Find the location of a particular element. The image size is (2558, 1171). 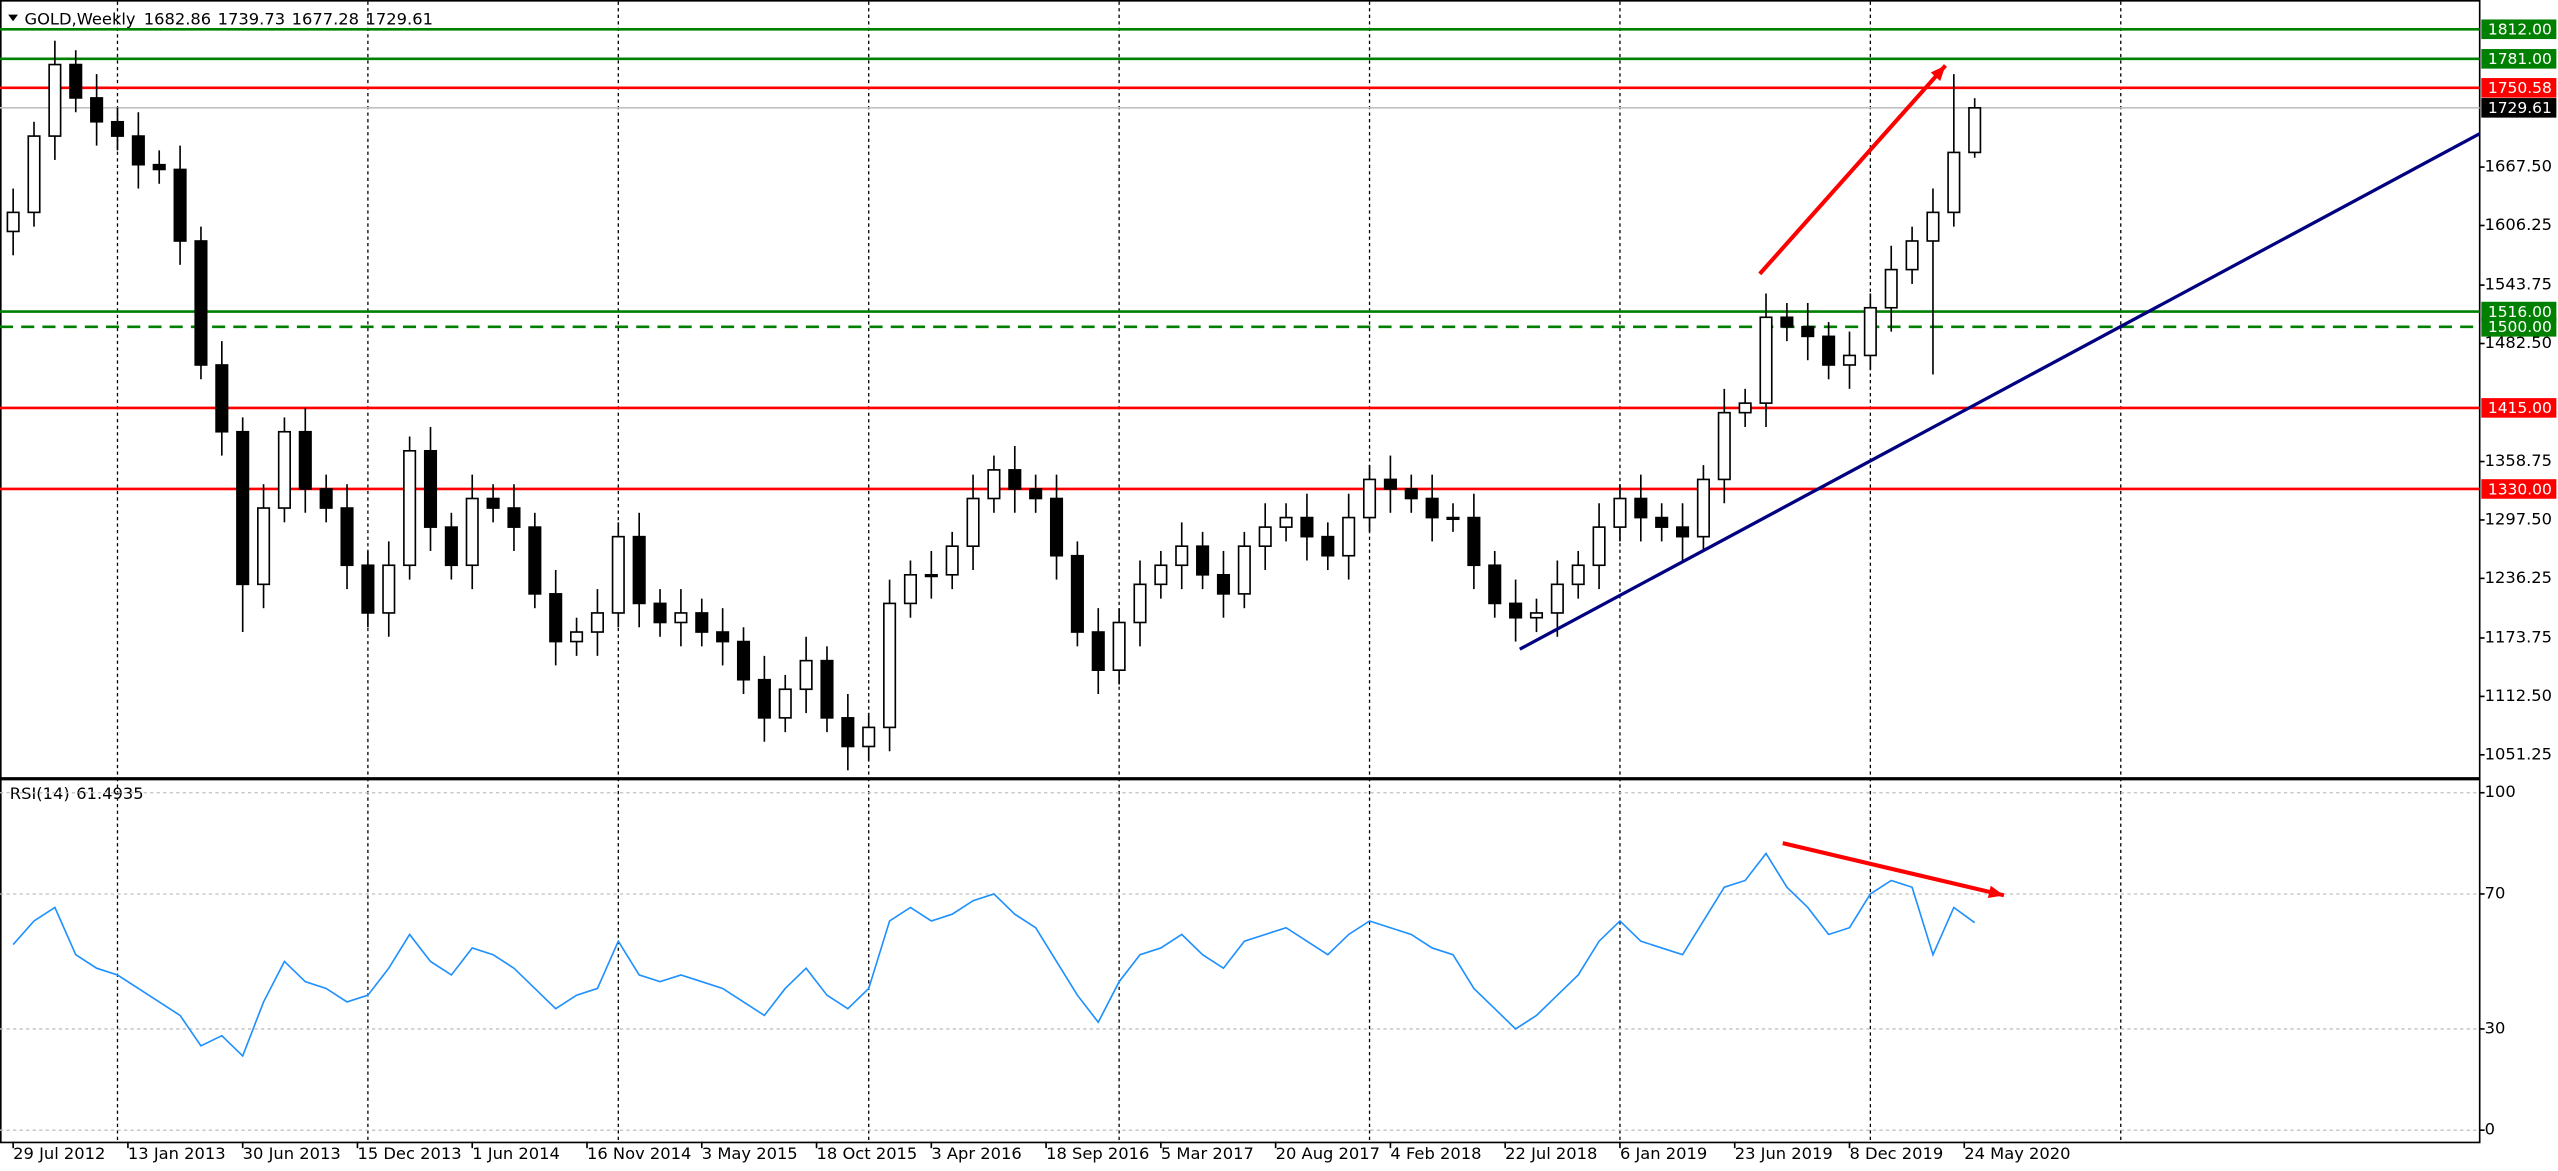

y-tick-label: 1358.75 is located at coordinates (2518, 460).